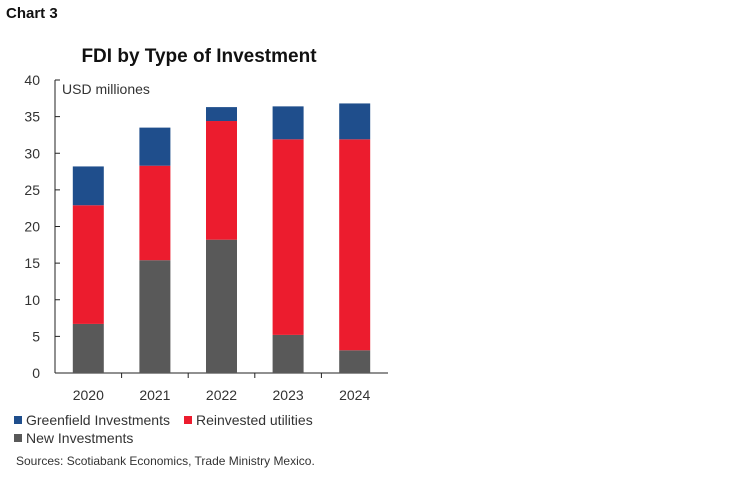 Image resolution: width=748 pixels, height=483 pixels. I want to click on bar-reinvested-utilities-2020, so click(88, 264).